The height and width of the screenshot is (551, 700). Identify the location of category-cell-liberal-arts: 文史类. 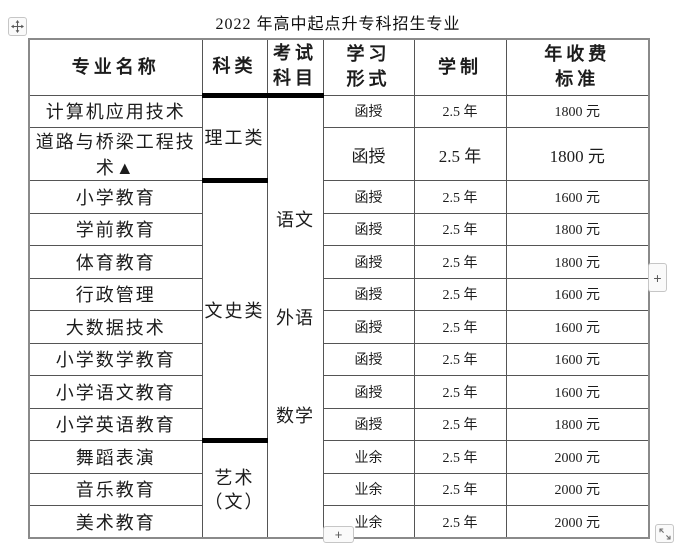
(234, 310).